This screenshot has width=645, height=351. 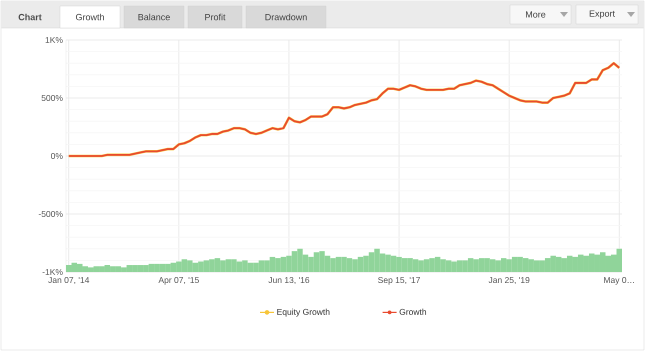 I want to click on x-tick-label: Sep 15, '17, so click(x=399, y=281).